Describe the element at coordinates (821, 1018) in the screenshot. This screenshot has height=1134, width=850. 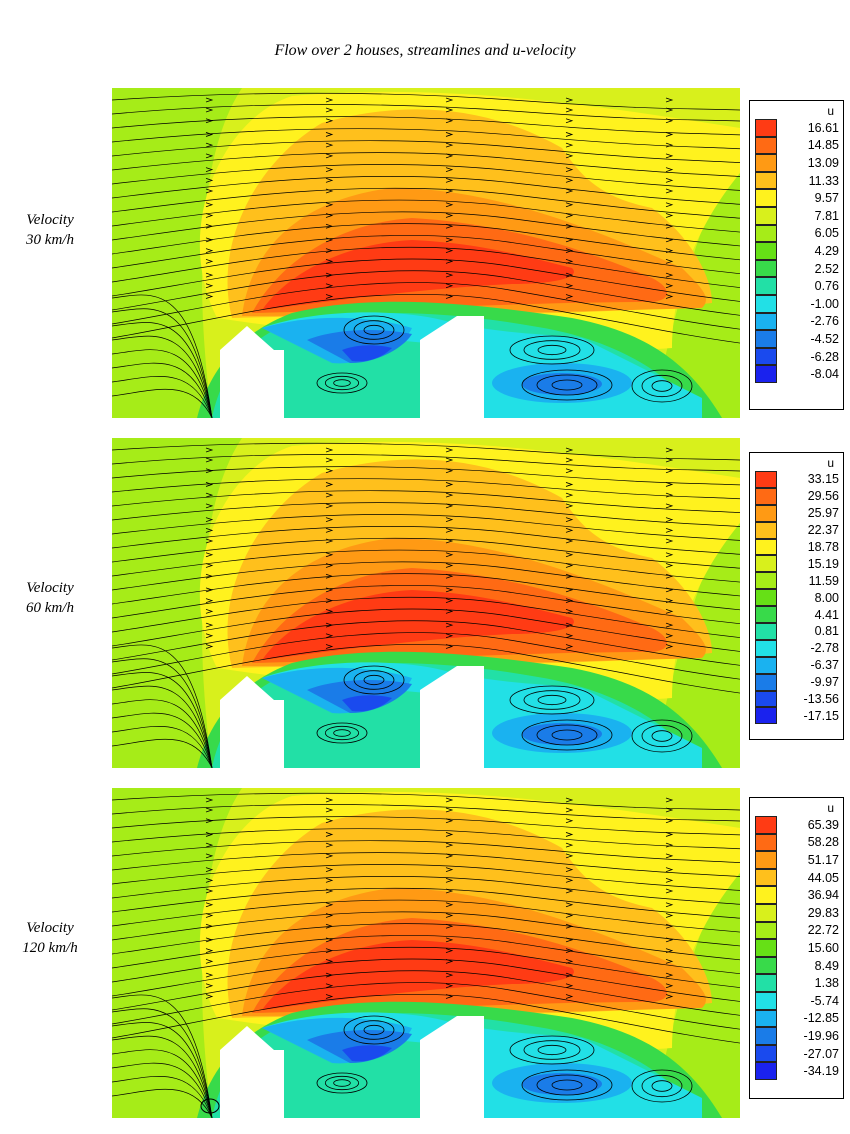
I see `legend-value: -12.85` at that location.